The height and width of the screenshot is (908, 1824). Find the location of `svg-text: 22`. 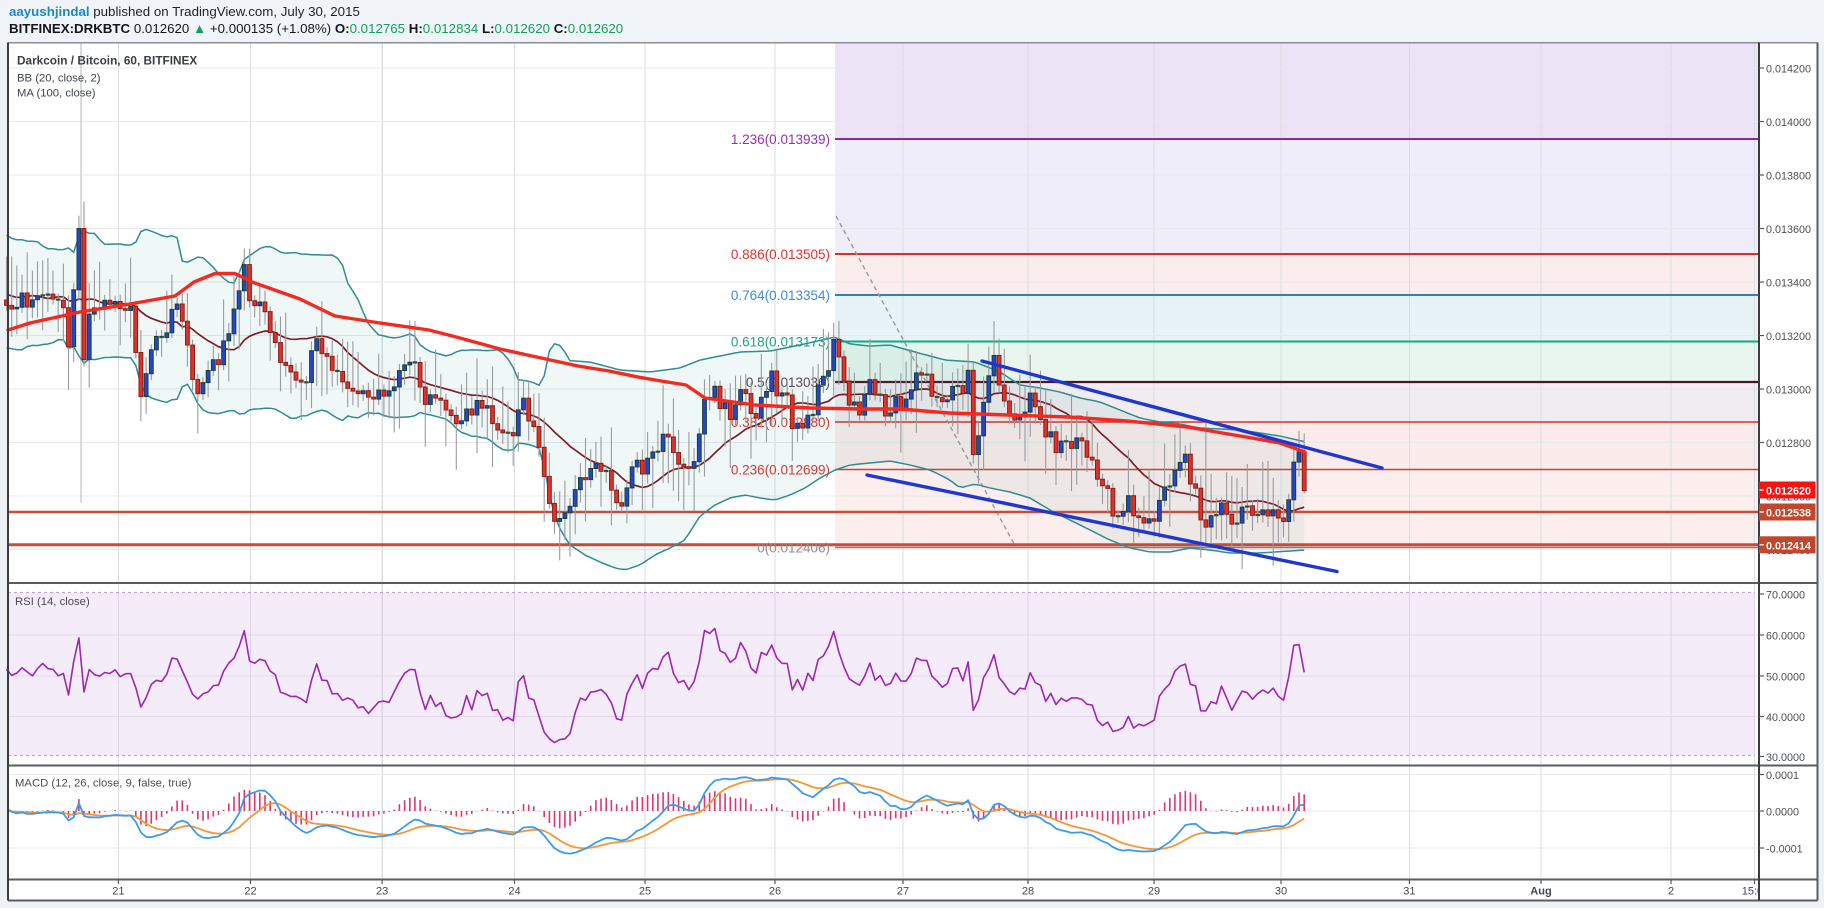

svg-text: 22 is located at coordinates (250, 892).